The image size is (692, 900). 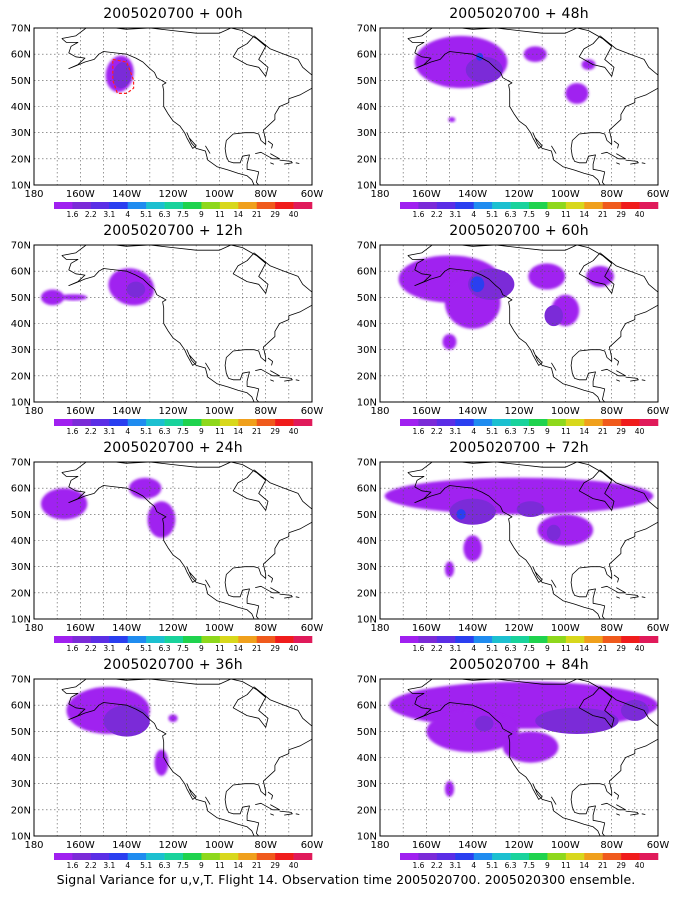 What do you see at coordinates (621, 431) in the screenshot?
I see `colorbar-label: 29` at bounding box center [621, 431].